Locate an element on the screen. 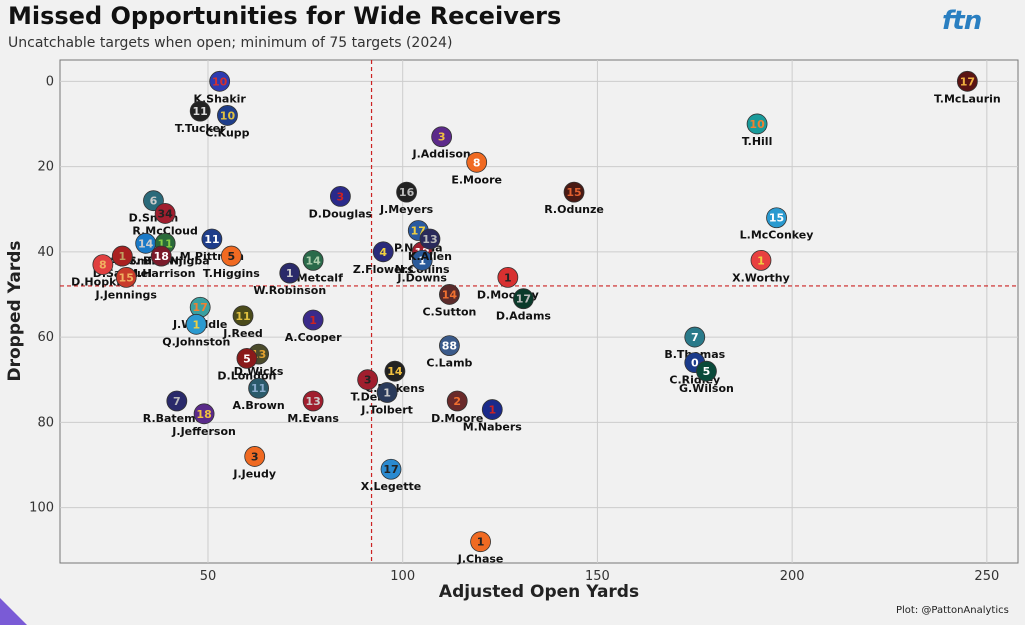  player-label: W.Robinson is located at coordinates (289, 290).